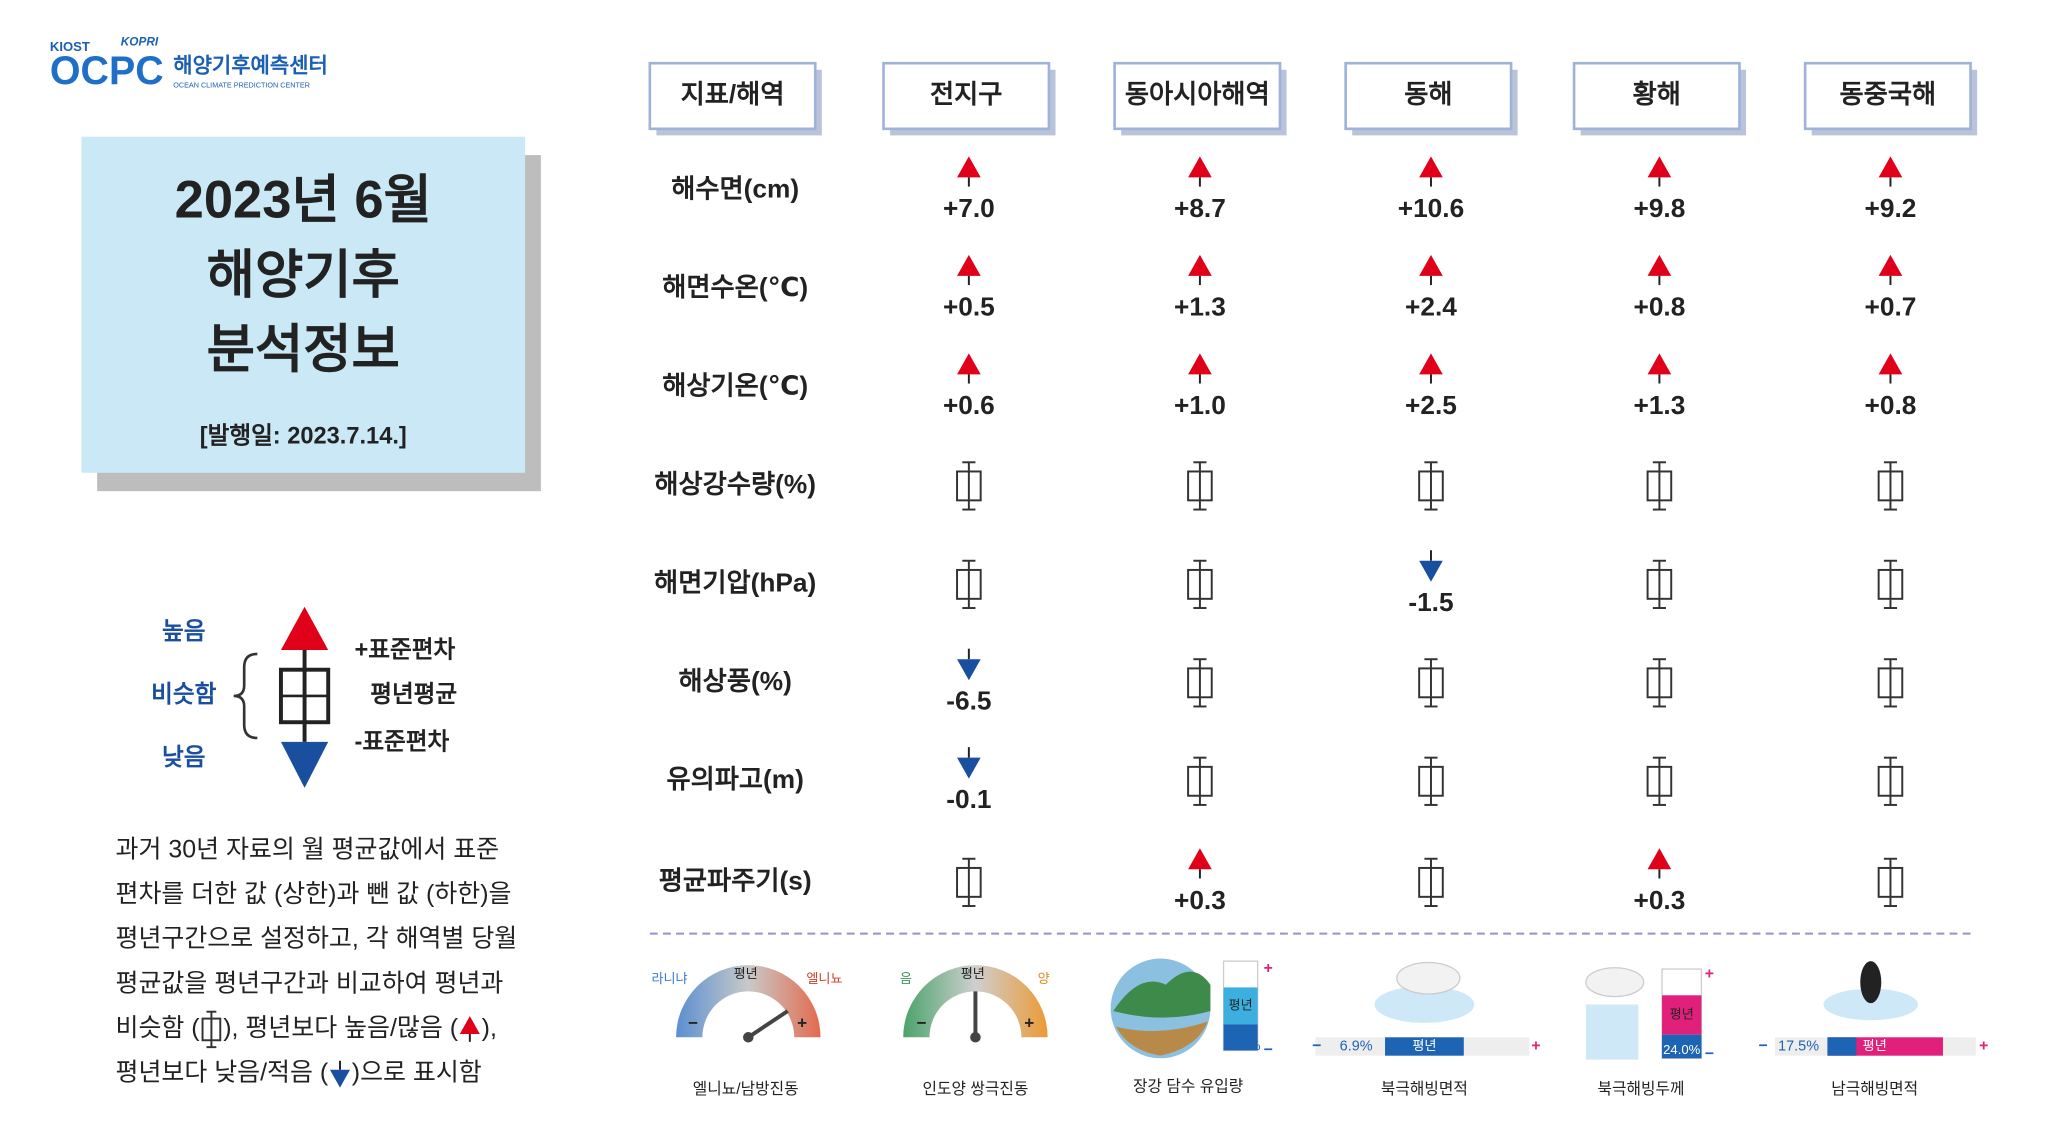 This screenshot has height=1132, width=2048. I want to click on cell-value: +0.6, so click(969, 405).